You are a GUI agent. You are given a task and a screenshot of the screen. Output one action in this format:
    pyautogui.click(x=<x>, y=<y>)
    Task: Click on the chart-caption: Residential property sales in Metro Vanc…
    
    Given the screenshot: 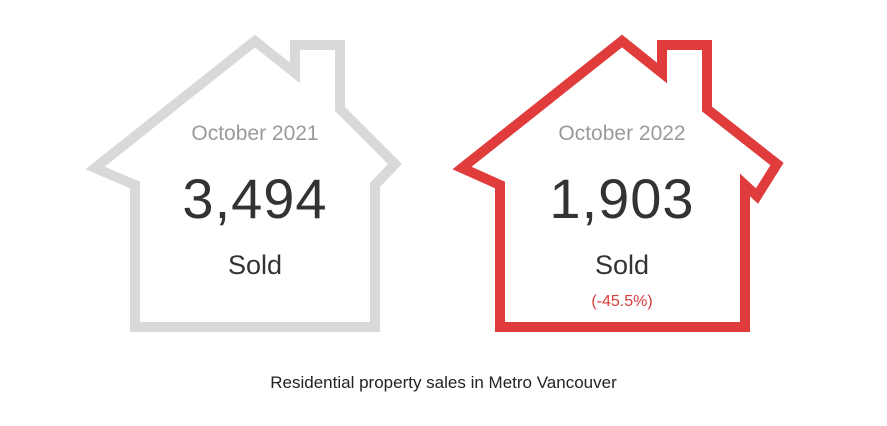 What is the action you would take?
    pyautogui.click(x=443, y=382)
    